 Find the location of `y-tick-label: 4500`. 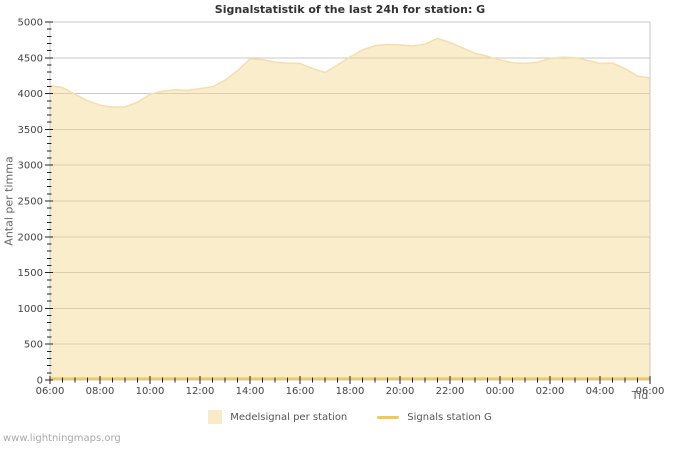

y-tick-label: 4500 is located at coordinates (30, 58).